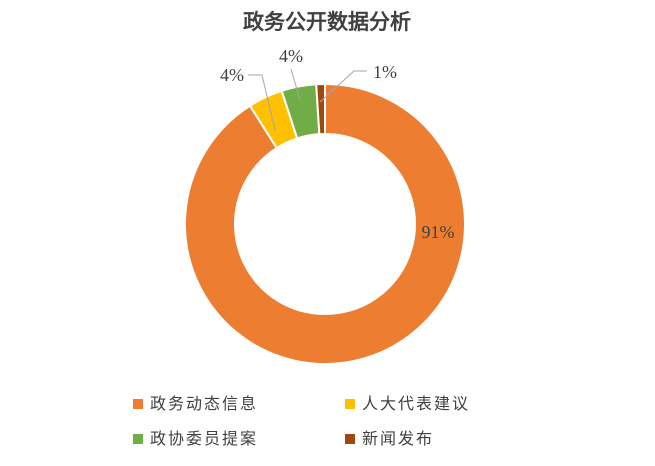 The height and width of the screenshot is (466, 655). Describe the element at coordinates (385, 72) in the screenshot. I see `data-label-xinwen-fabu: 1%` at that location.